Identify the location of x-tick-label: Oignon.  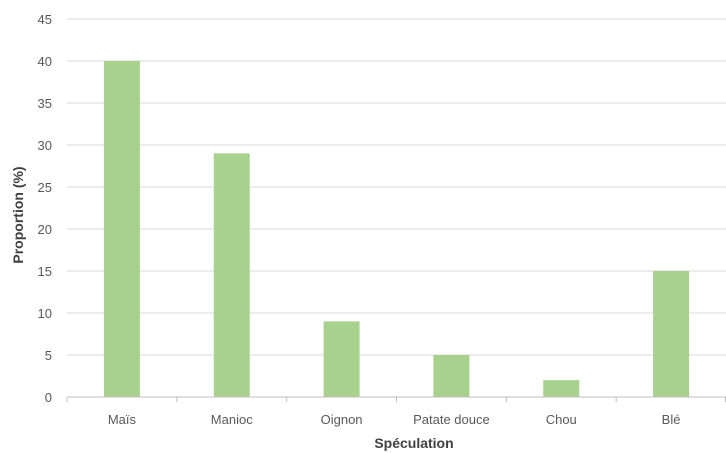
(342, 419).